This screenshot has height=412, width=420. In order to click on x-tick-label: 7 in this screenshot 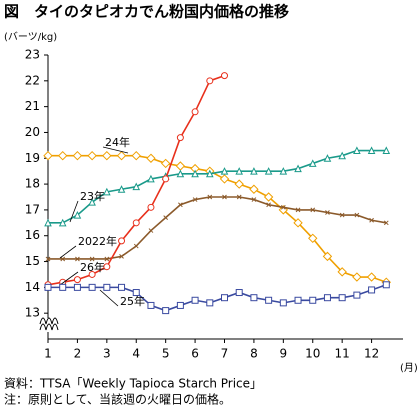, I will do `click(225, 354)`.